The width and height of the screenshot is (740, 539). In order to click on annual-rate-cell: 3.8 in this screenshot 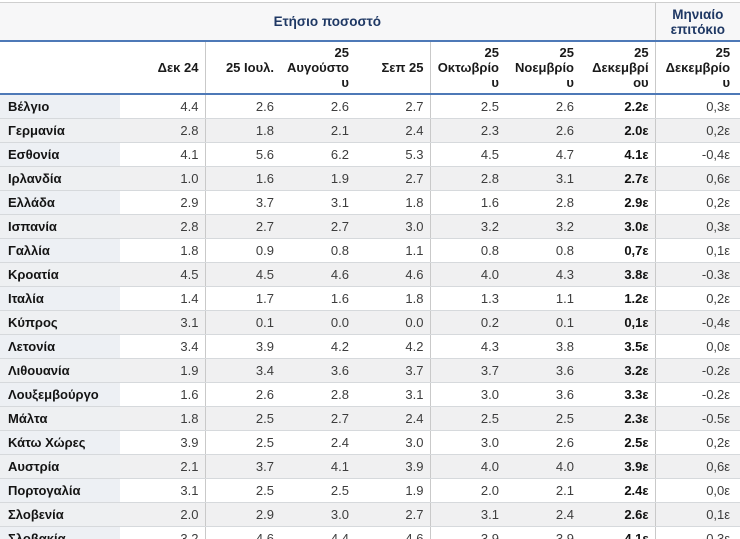, I will do `click(542, 346)`.